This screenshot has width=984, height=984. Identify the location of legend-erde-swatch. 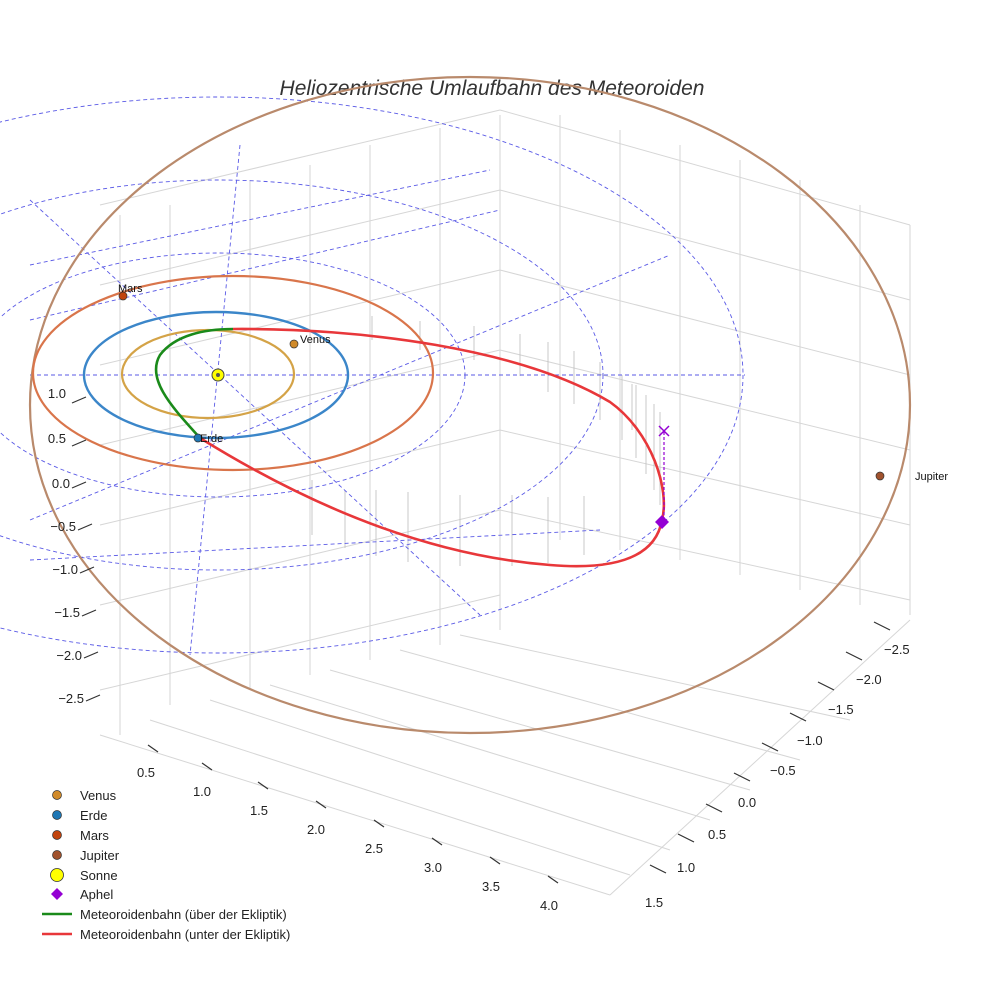
(57, 815).